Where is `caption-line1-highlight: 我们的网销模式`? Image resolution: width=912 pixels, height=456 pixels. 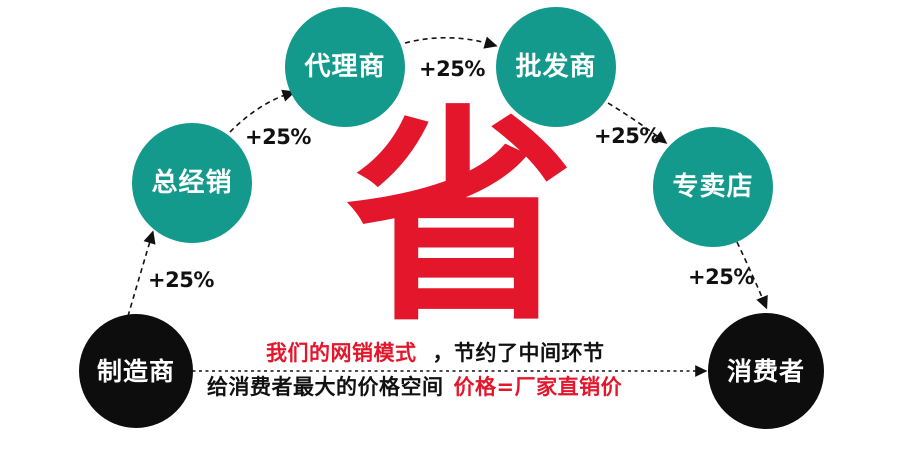
caption-line1-highlight: 我们的网销模式 is located at coordinates (341, 353).